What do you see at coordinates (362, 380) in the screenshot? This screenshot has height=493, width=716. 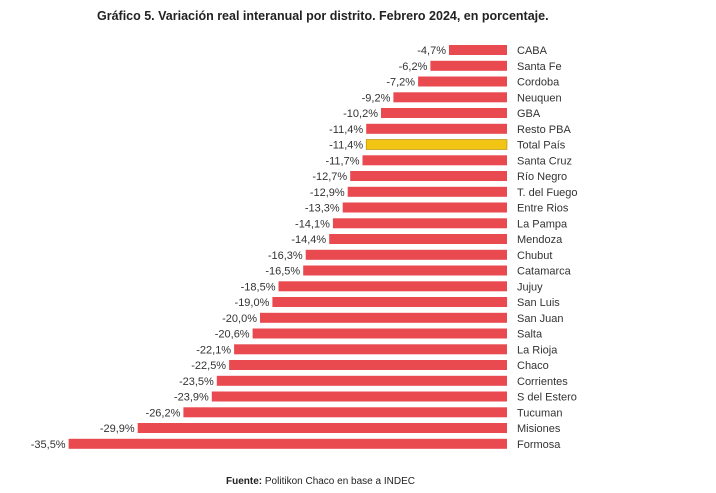 I see `bar-corrientes` at bounding box center [362, 380].